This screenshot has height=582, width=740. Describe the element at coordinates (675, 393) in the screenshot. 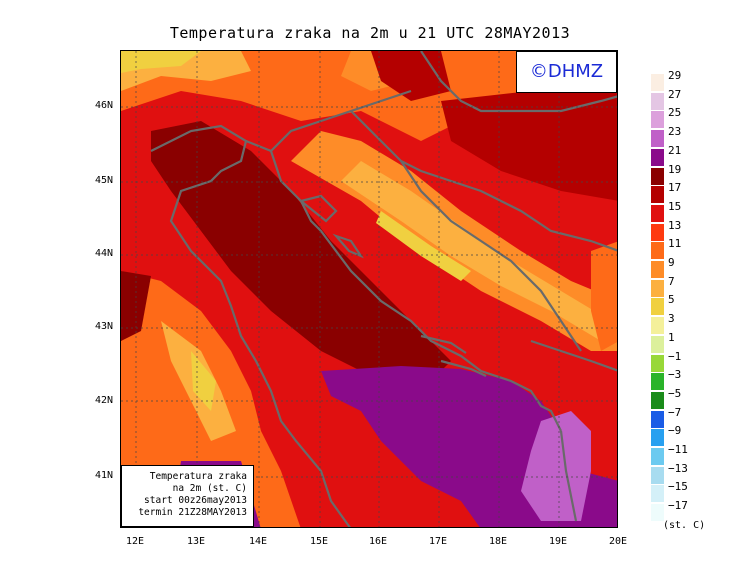

I see `legend-label: −5` at that location.